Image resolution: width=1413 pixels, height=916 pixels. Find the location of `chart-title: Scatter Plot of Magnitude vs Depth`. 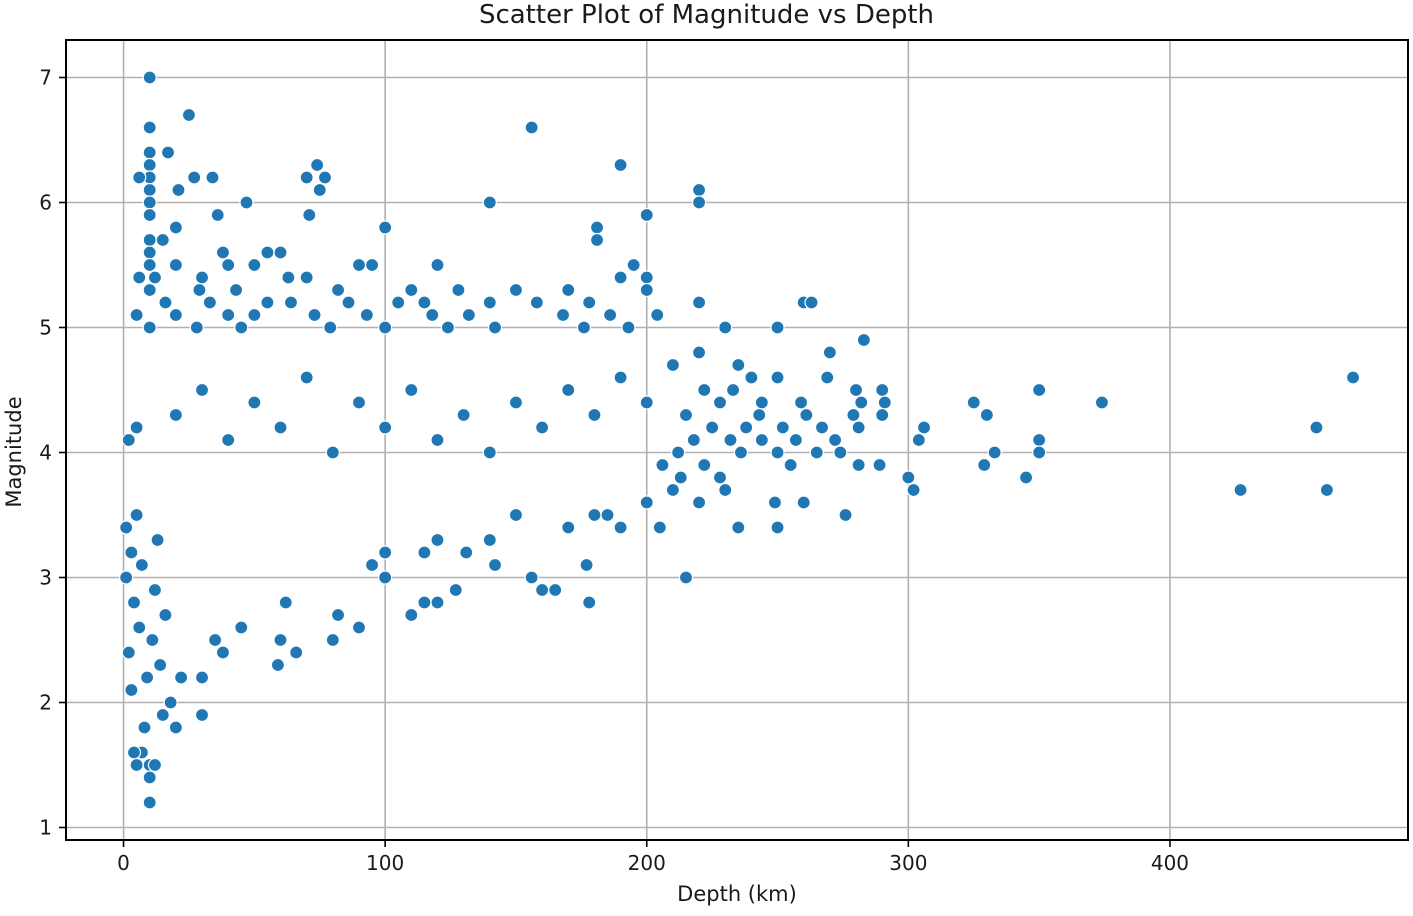

chart-title: Scatter Plot of Magnitude vs Depth is located at coordinates (706, 15).